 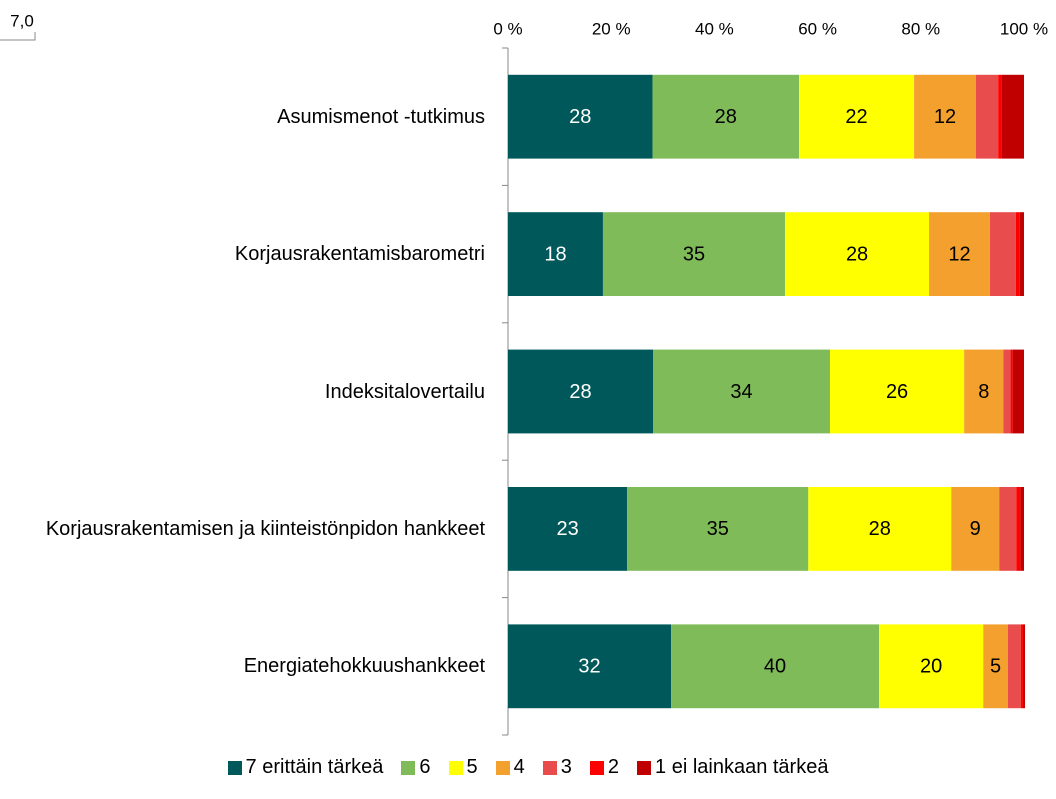 I want to click on data-label: 9, so click(x=975, y=529).